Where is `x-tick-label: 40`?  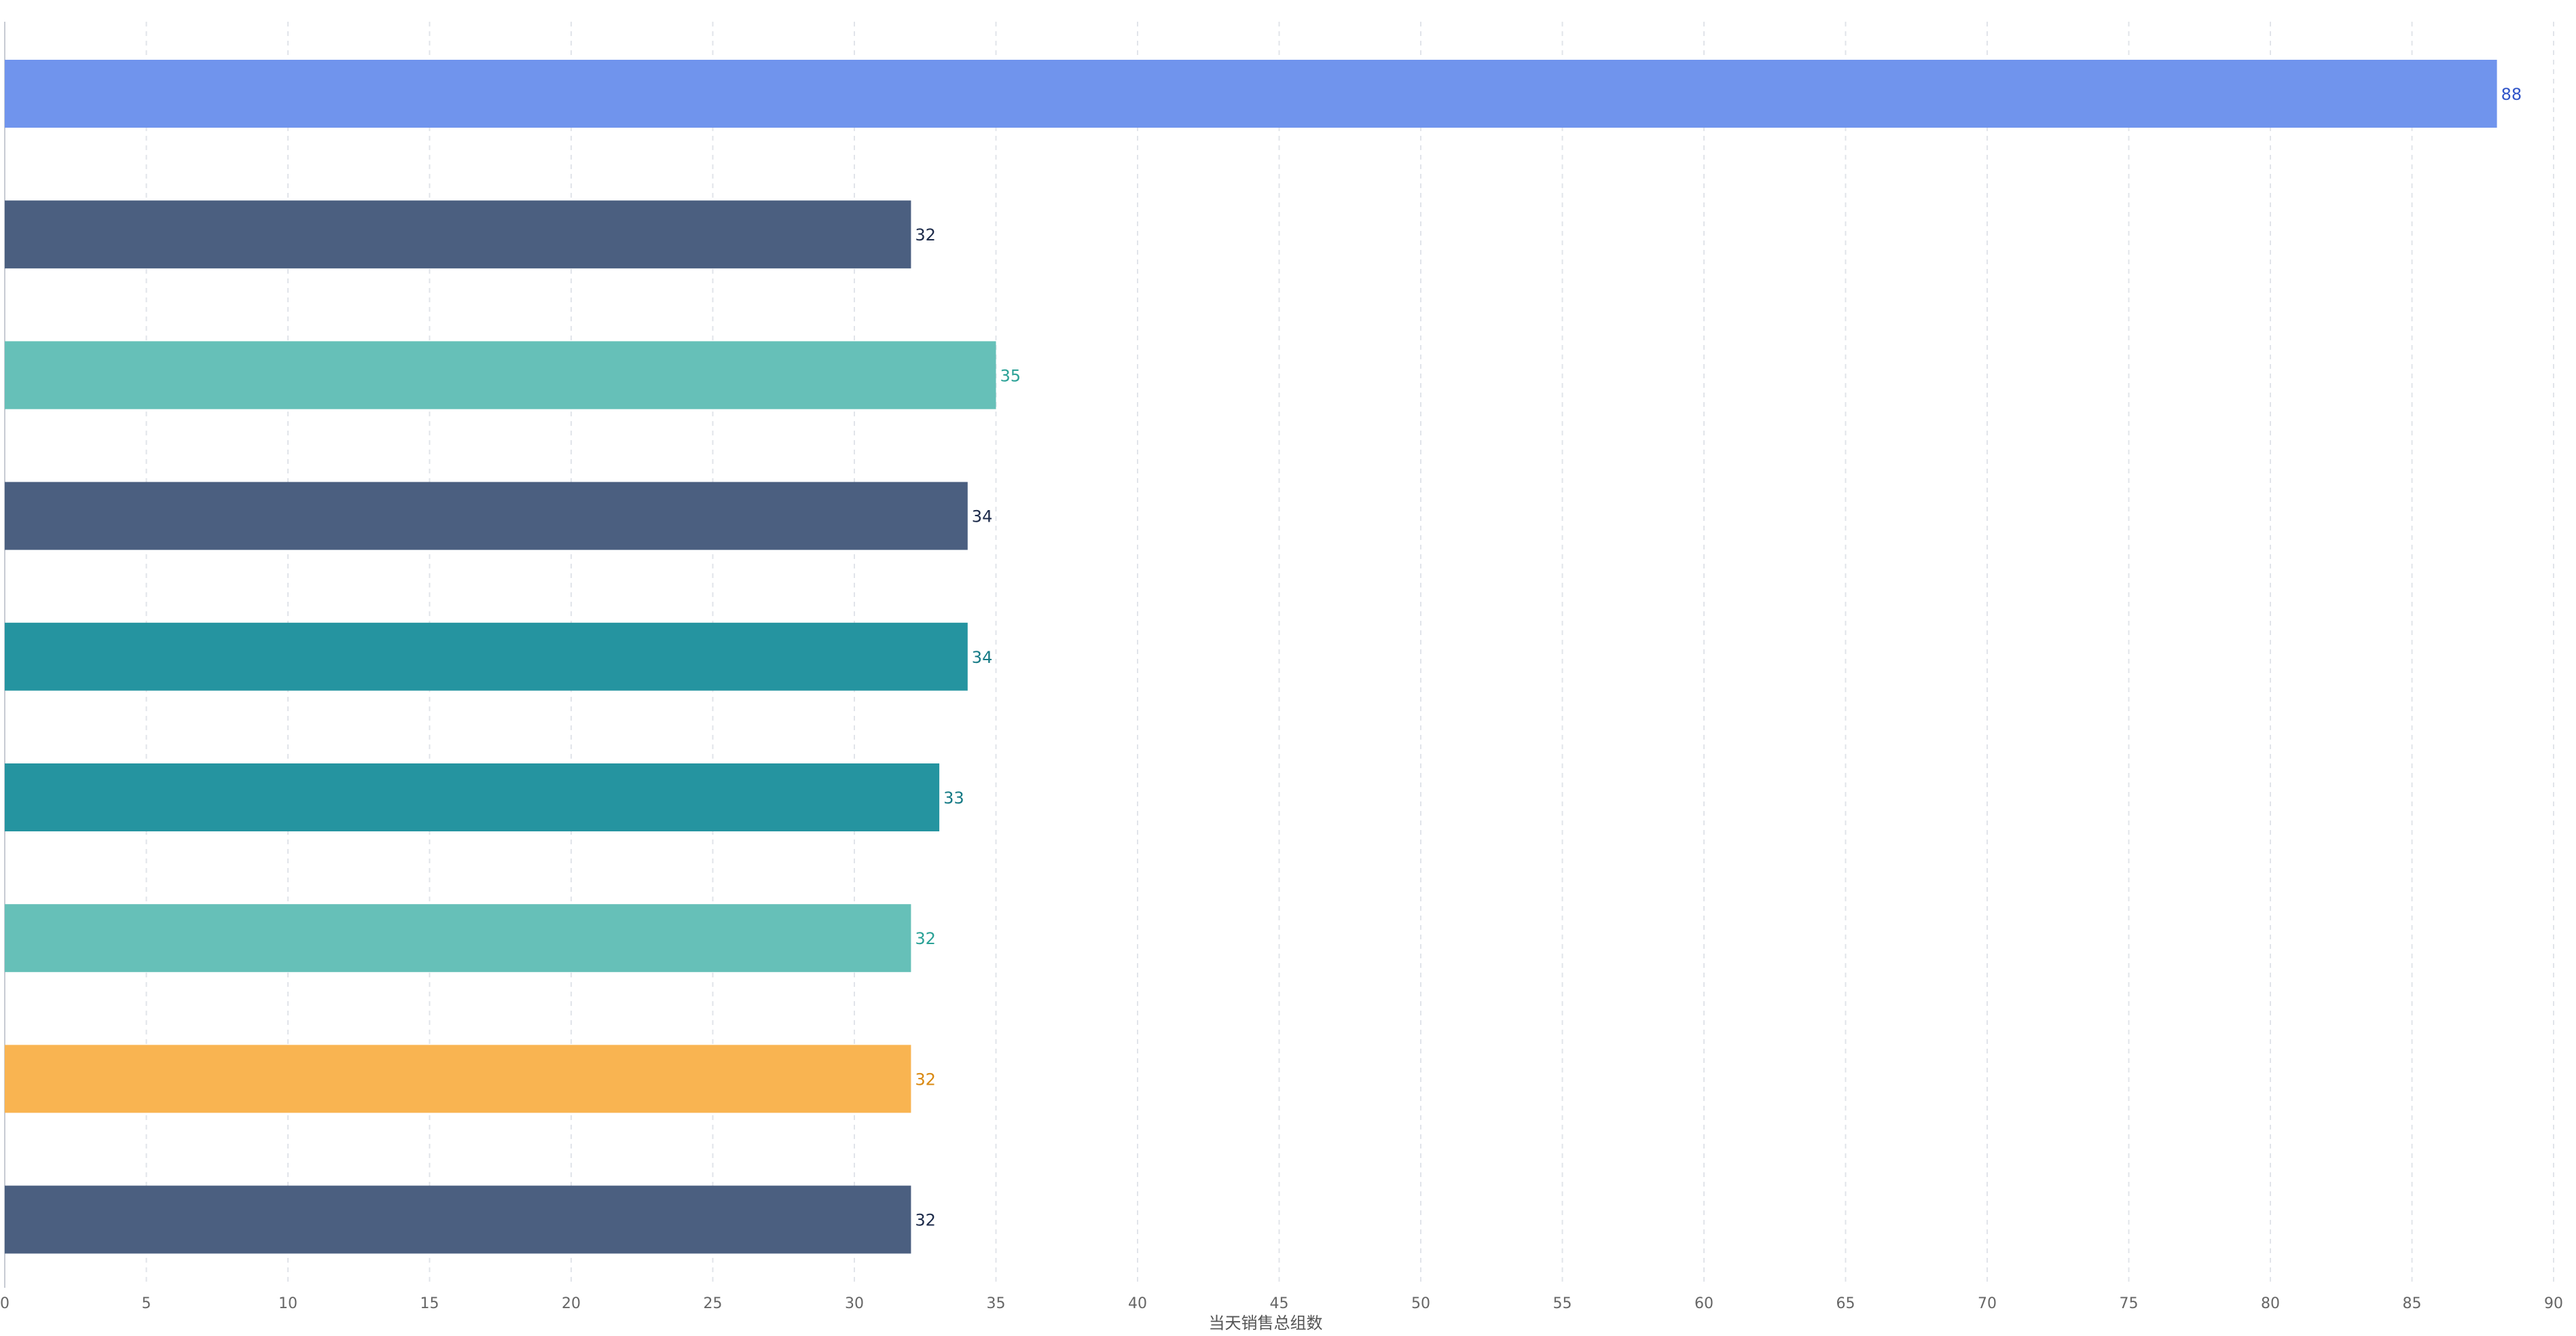
x-tick-label: 40 is located at coordinates (1137, 1303).